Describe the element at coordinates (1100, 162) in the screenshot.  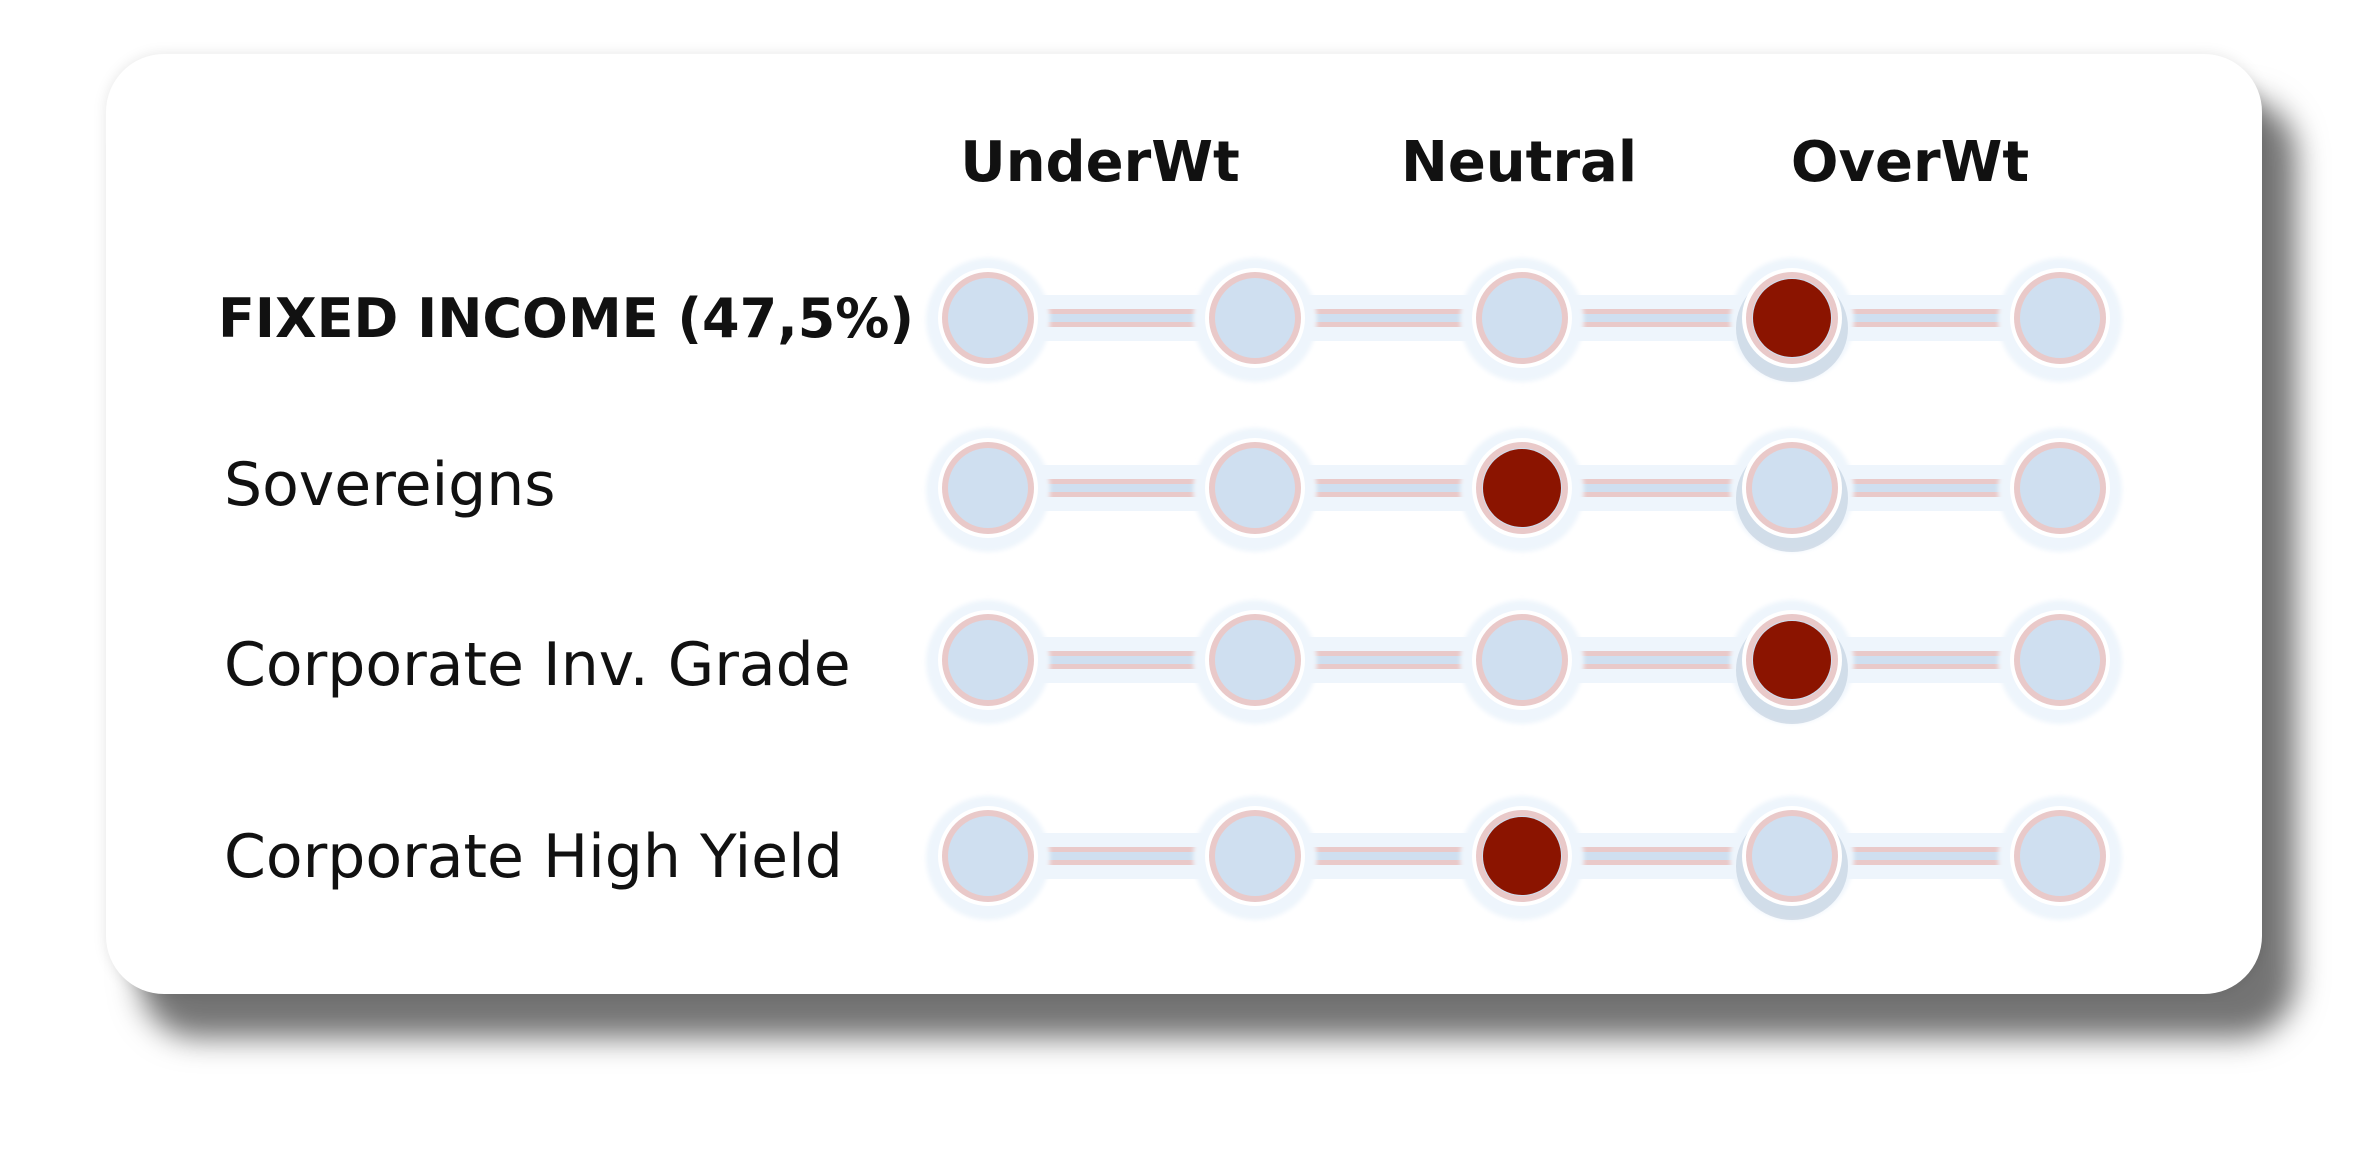
I see `scale-label-underwt: UnderWt` at that location.